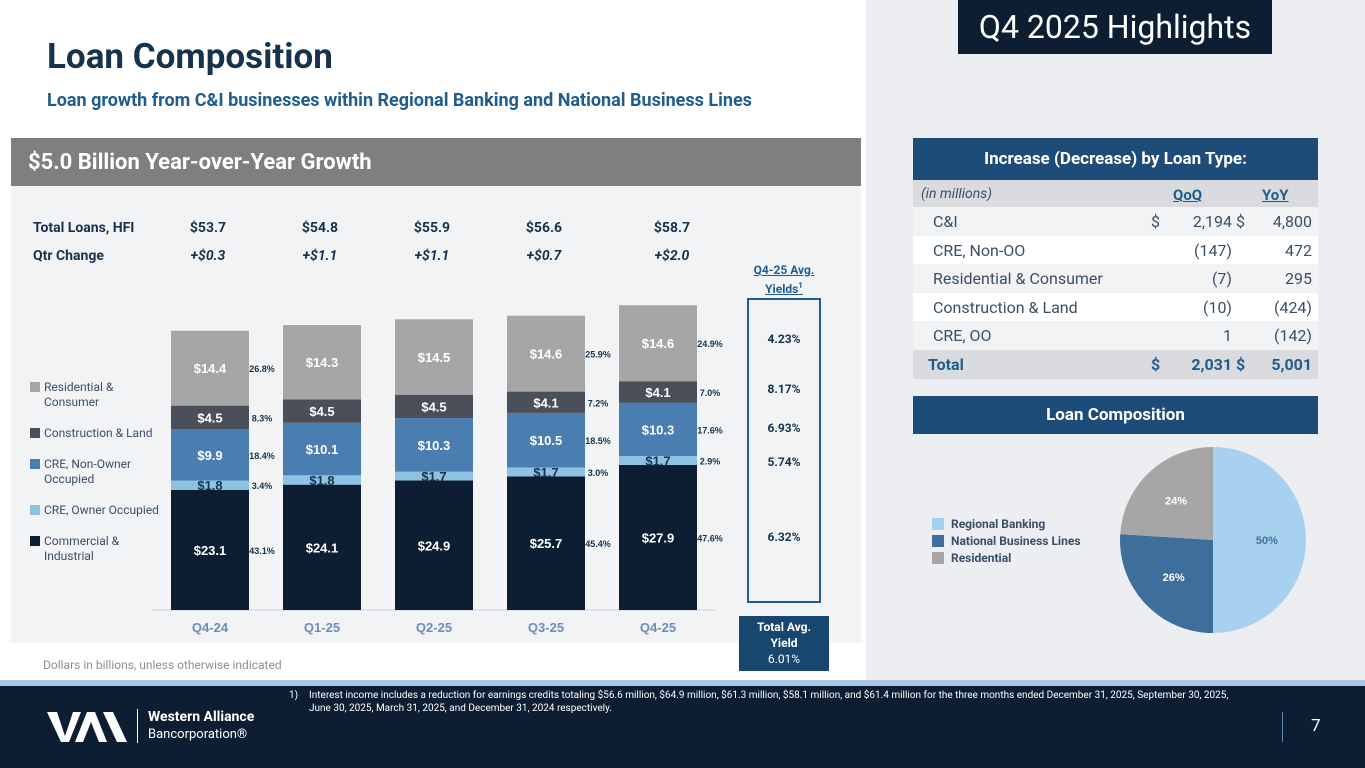 The image size is (1365, 768). What do you see at coordinates (998, 524) in the screenshot?
I see `pie-legend-label: Regional Banking` at bounding box center [998, 524].